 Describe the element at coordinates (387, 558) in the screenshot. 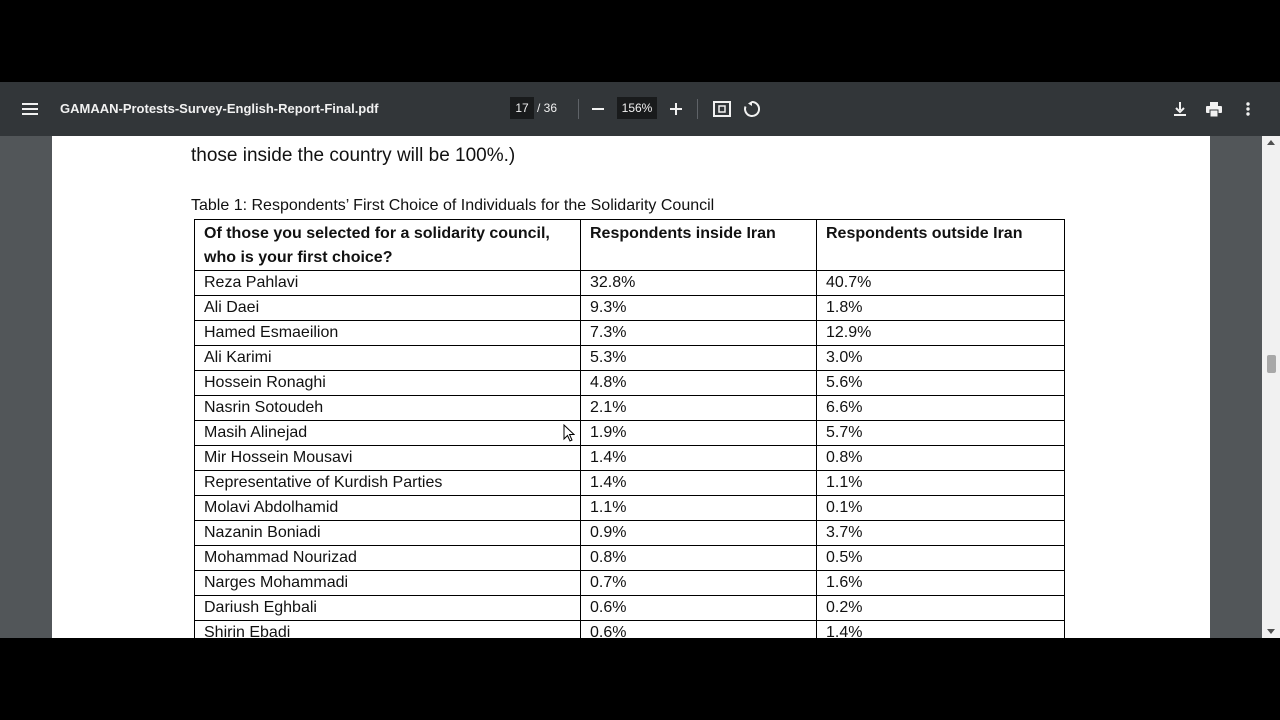

I see `table-cell: Mohammad Nourizad` at that location.